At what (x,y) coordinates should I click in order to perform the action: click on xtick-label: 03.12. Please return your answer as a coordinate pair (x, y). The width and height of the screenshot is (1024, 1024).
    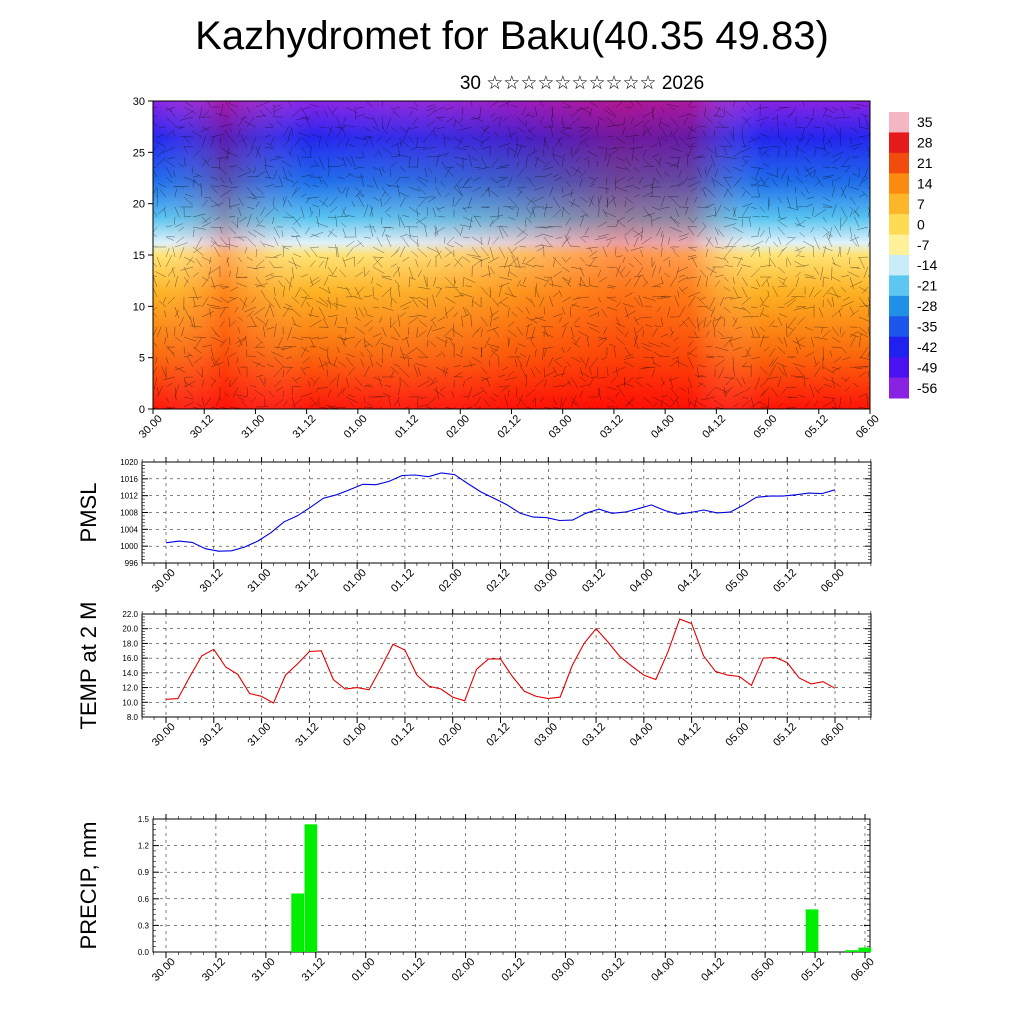
    Looking at the image, I should click on (594, 581).